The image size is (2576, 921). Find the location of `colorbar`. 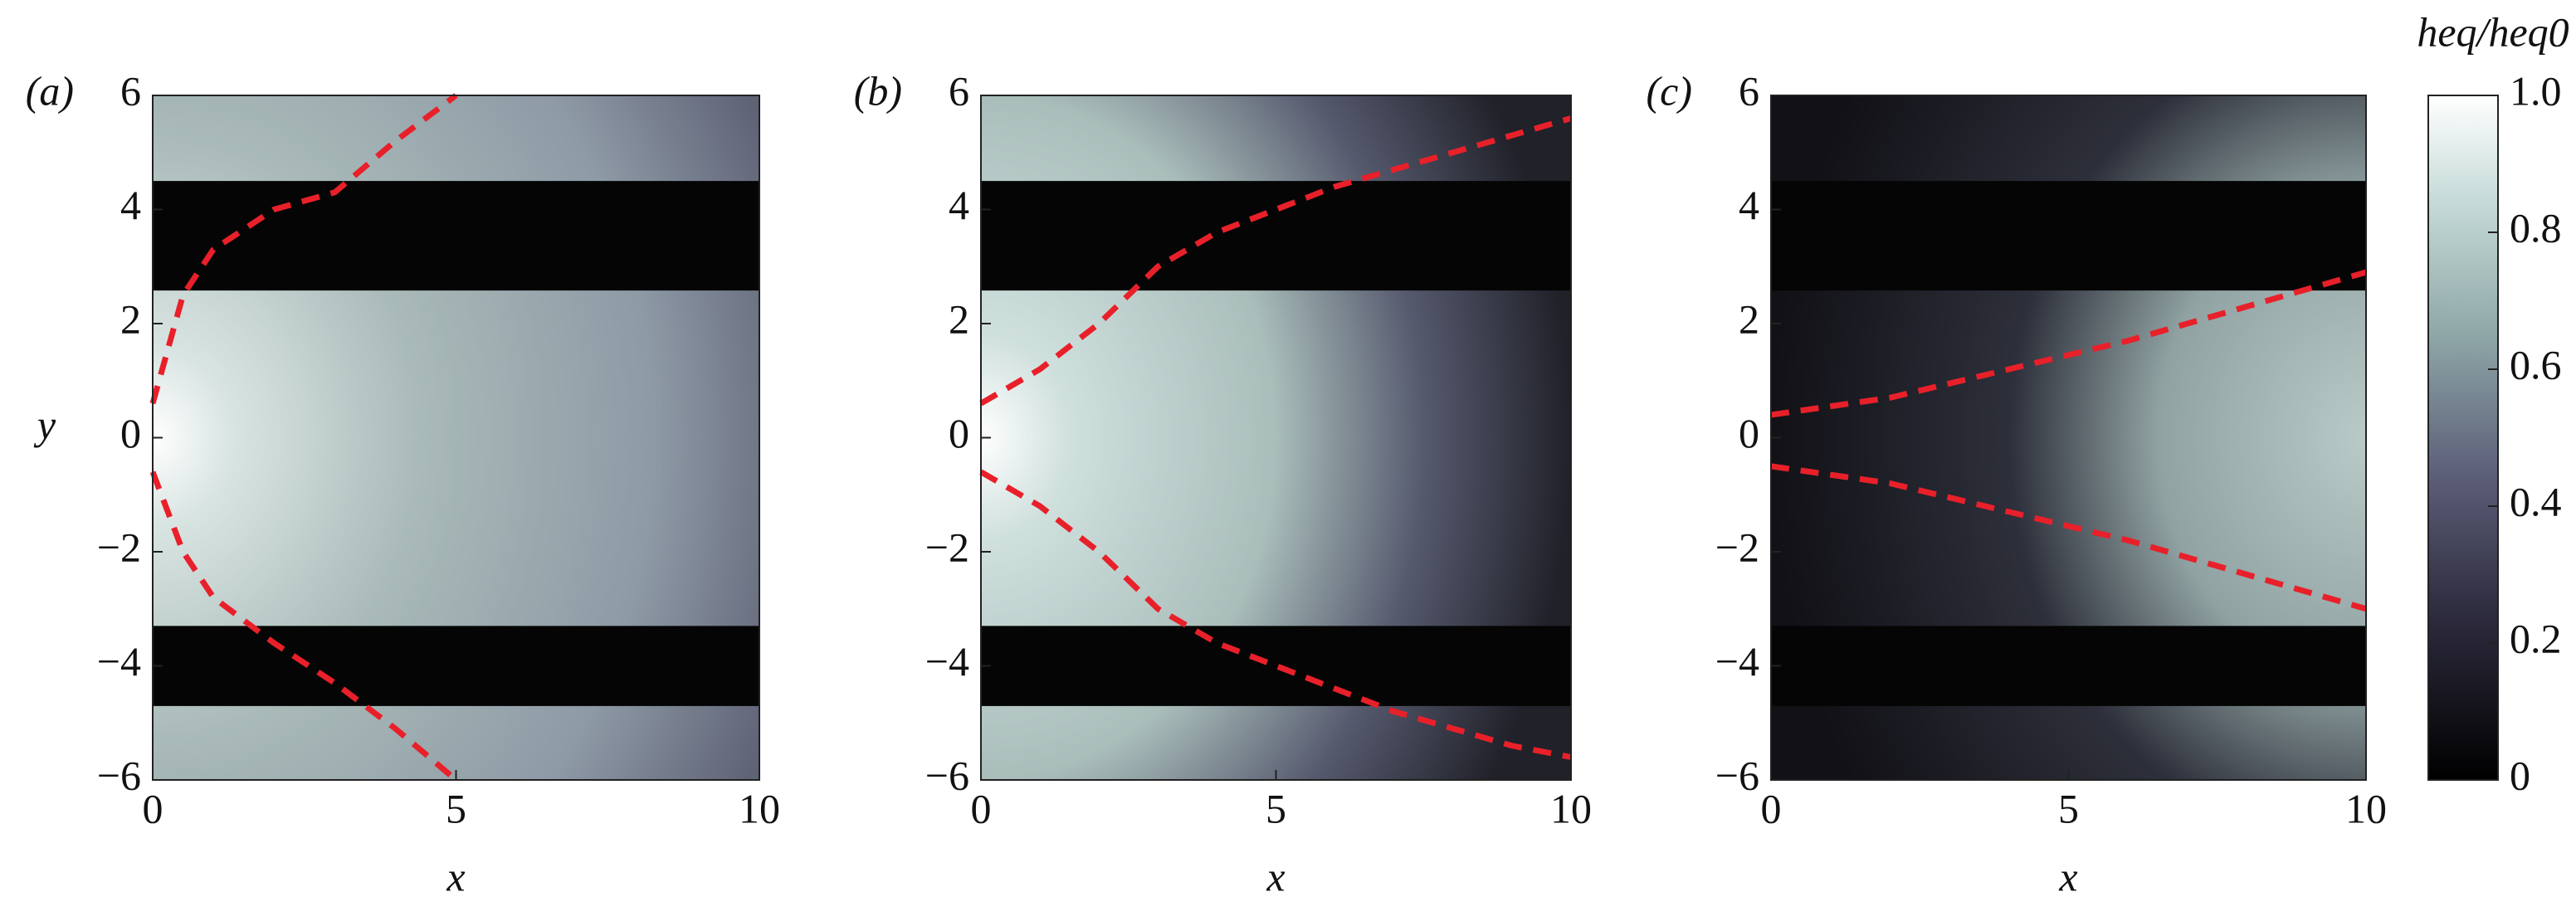

colorbar is located at coordinates (2463, 438).